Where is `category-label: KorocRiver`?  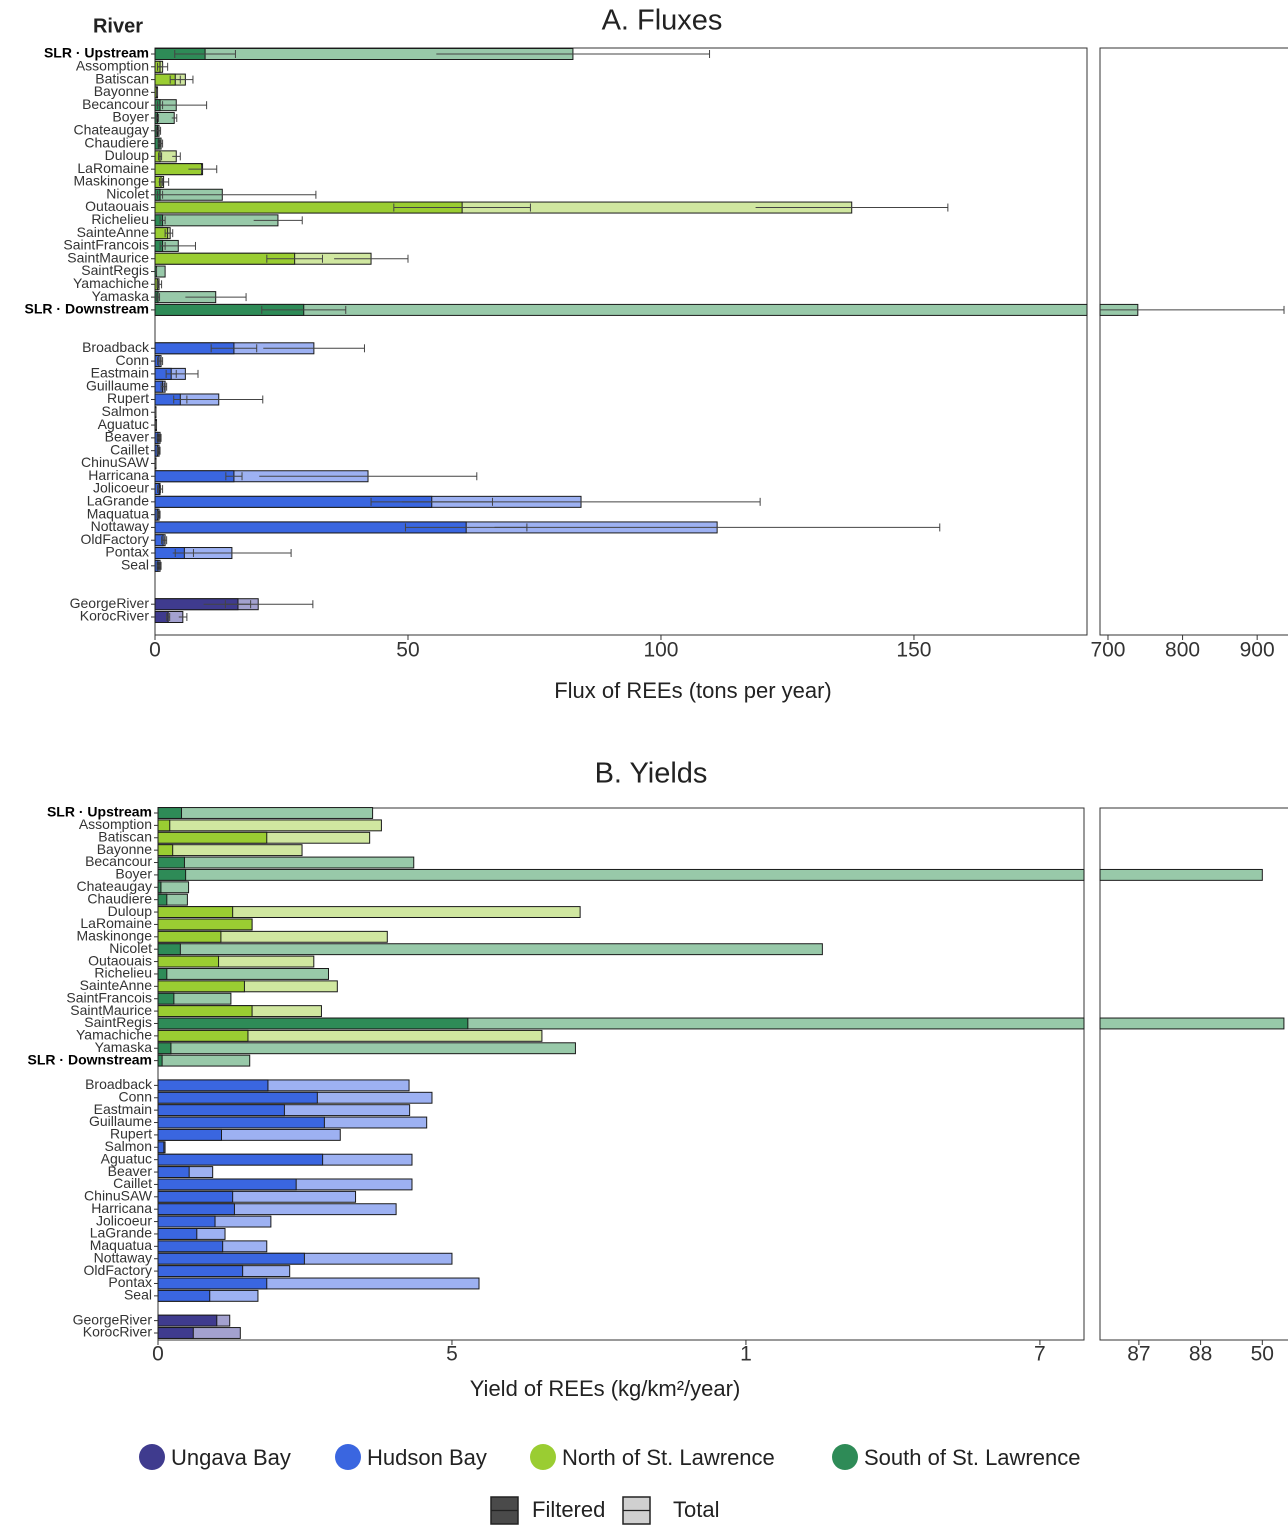 category-label: KorocRiver is located at coordinates (118, 1332).